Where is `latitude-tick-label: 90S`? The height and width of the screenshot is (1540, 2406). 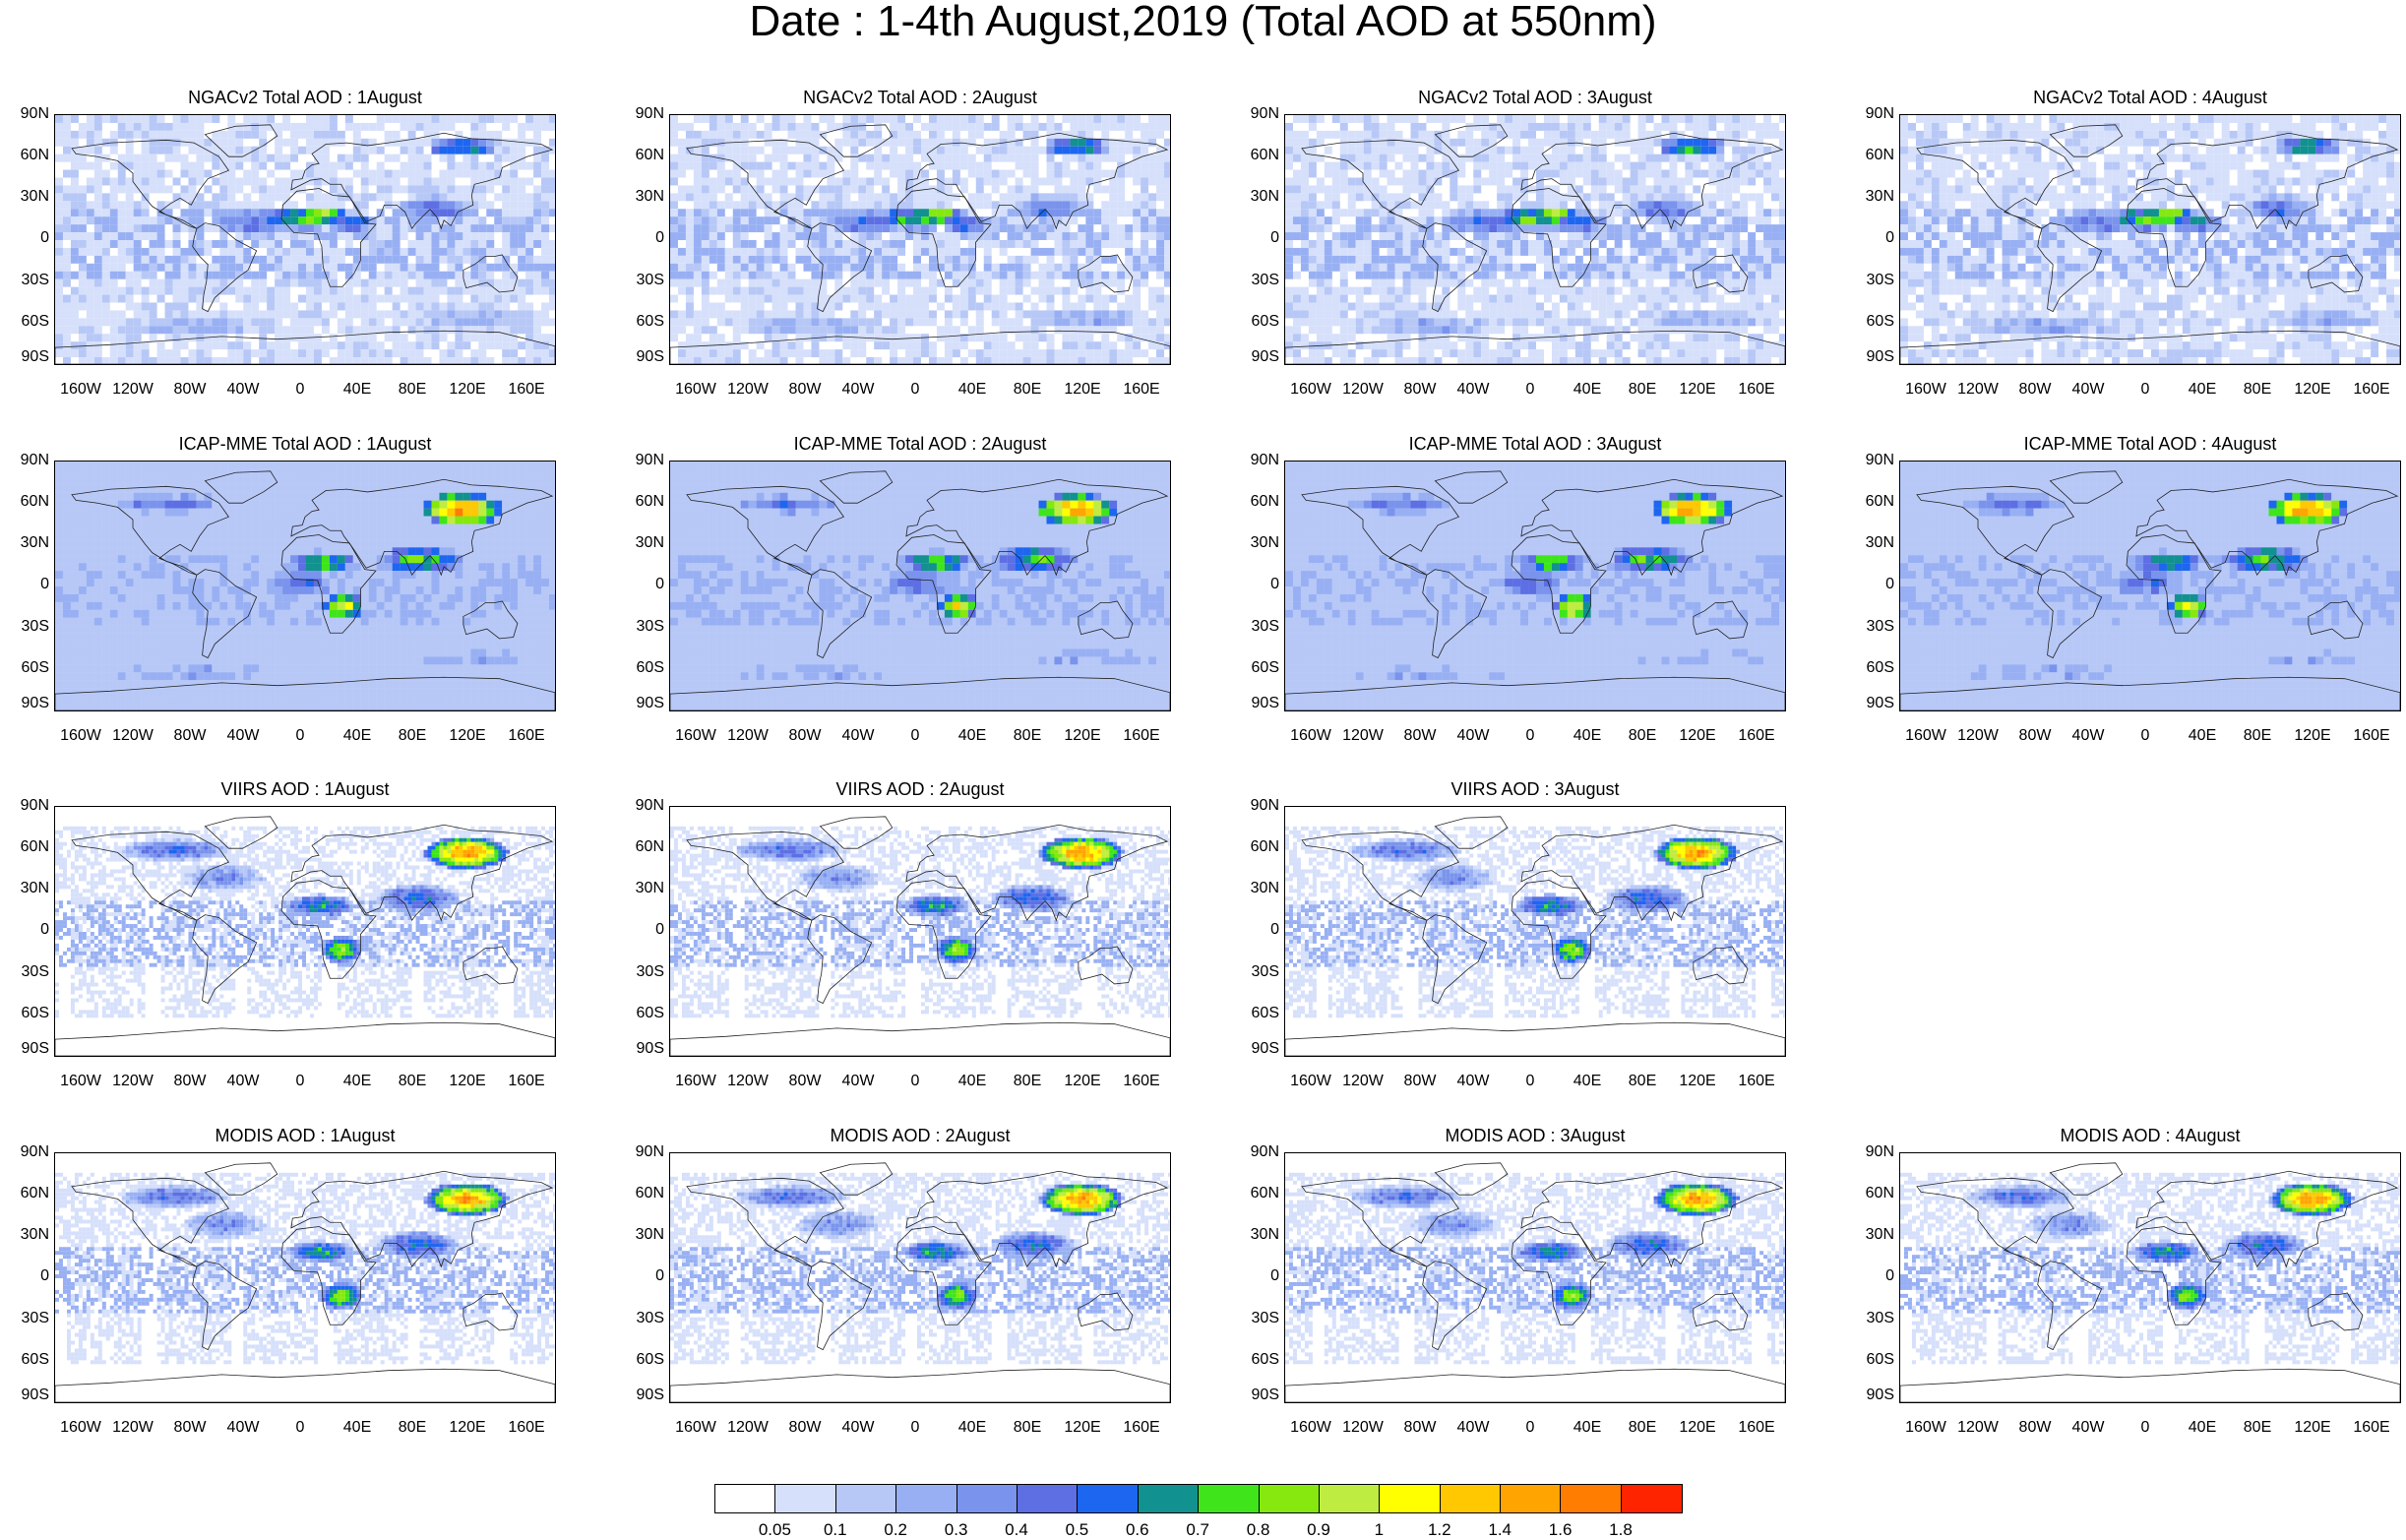
latitude-tick-label: 90S is located at coordinates (25, 357).